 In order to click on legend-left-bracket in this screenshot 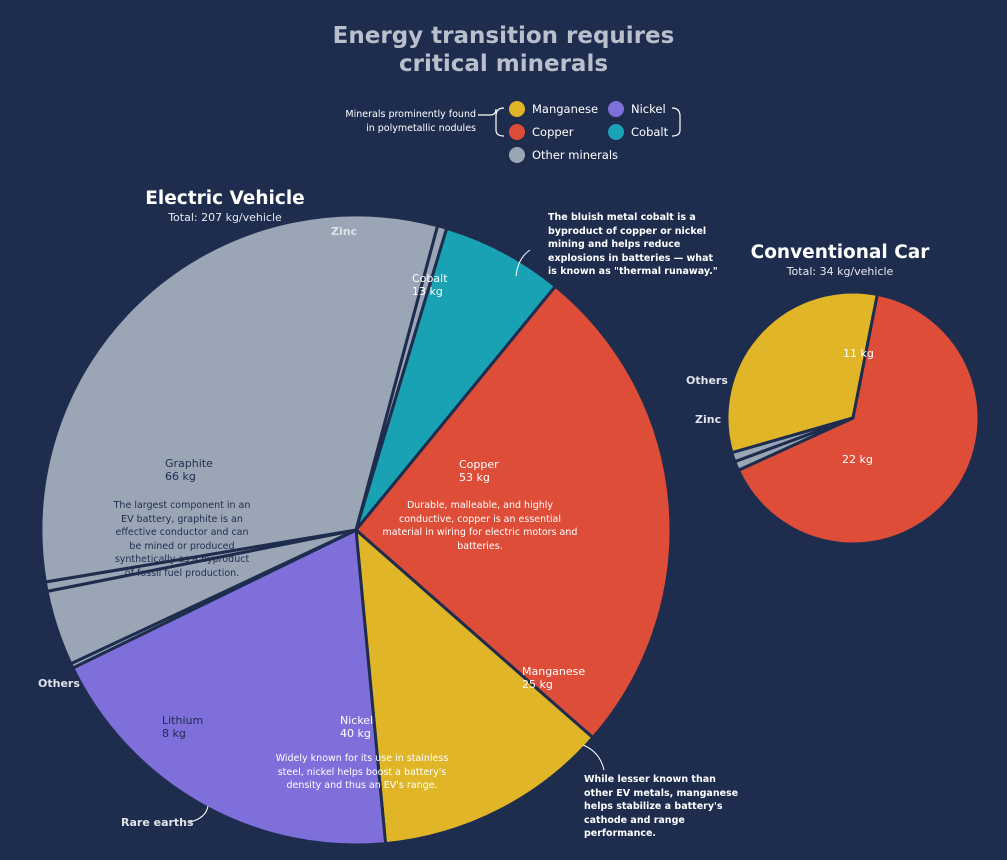, I will do `click(500, 122)`.